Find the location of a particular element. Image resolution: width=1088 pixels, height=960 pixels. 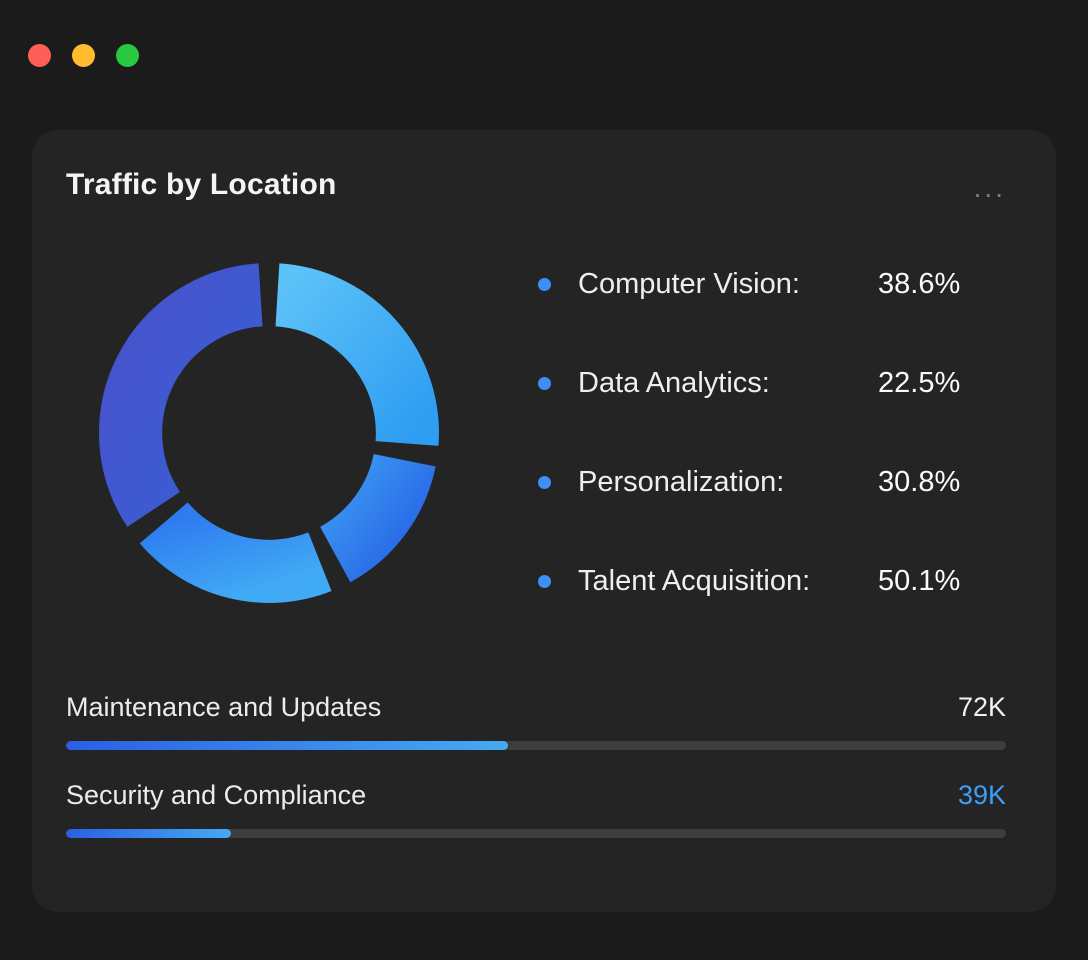

progress-row: Security and Compliance 39K is located at coordinates (536, 809).